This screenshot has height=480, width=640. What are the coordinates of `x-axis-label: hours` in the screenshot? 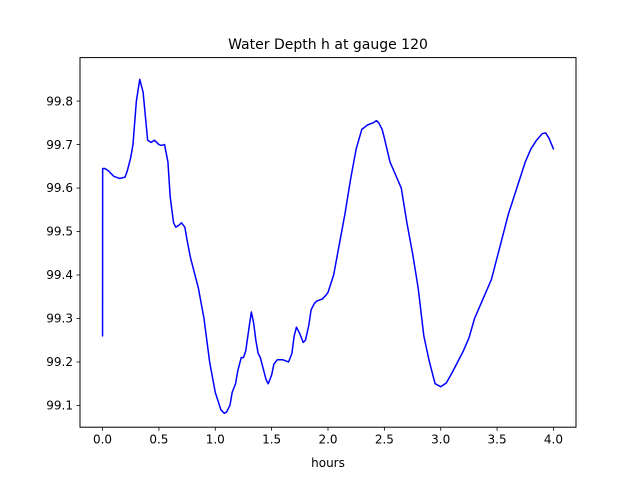 It's located at (328, 463).